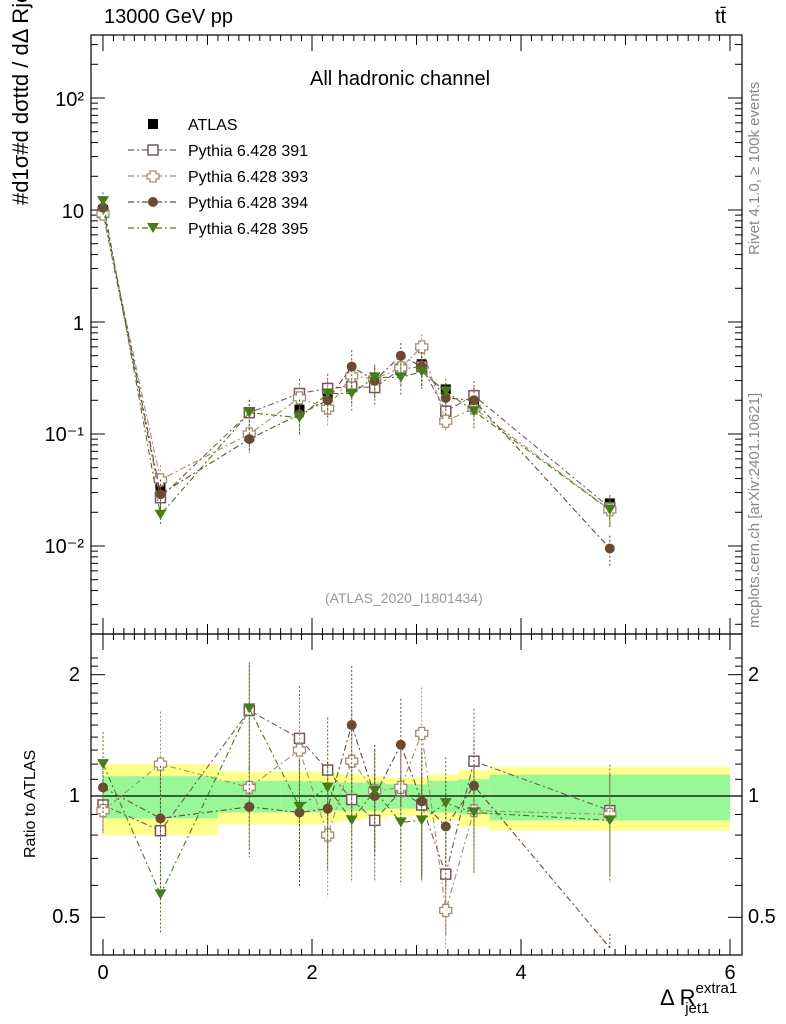 This screenshot has width=786, height=1024. What do you see at coordinates (66, 917) in the screenshot?
I see `ratio-tick-left-0.5: 0.5` at bounding box center [66, 917].